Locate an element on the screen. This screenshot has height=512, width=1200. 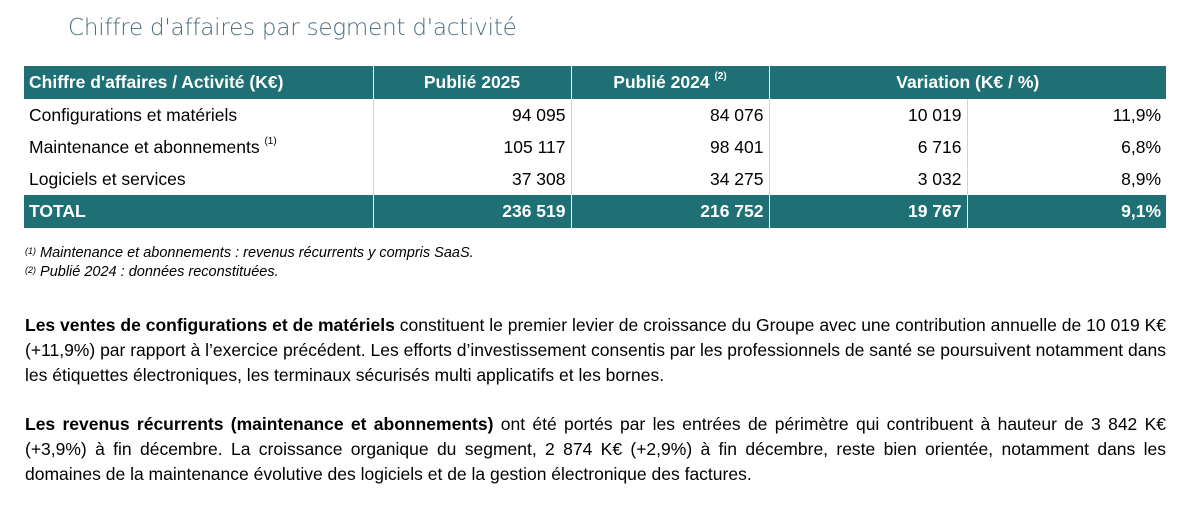
cell-variation-pct: 6,8% is located at coordinates (1141, 146).